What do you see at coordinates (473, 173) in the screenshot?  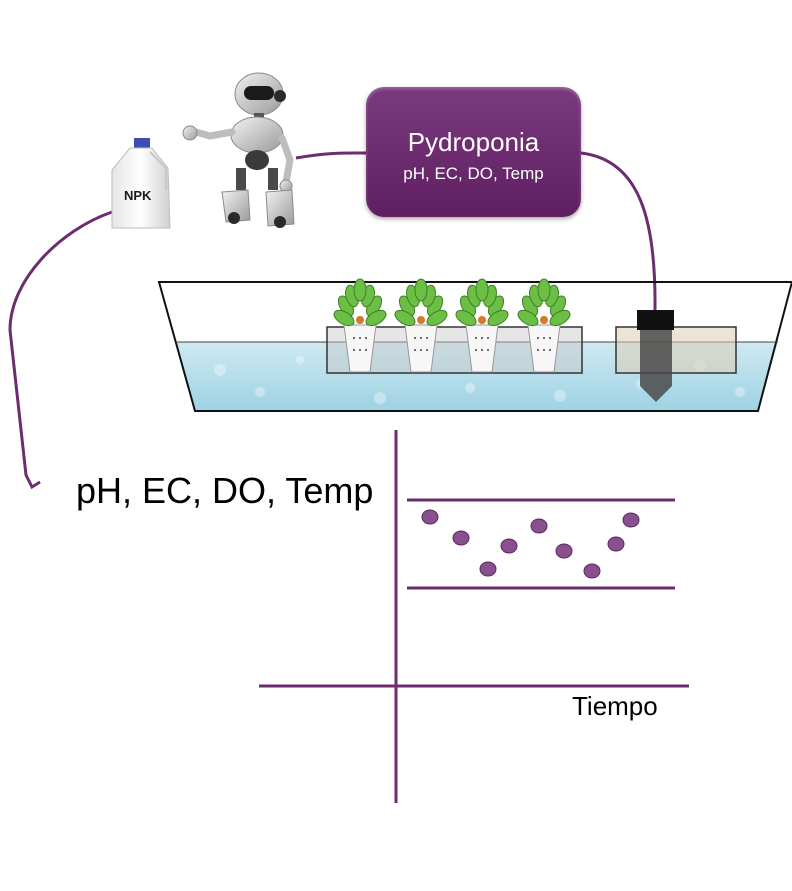 I see `system-subtitle: pH, EC, DO, Temp` at bounding box center [473, 173].